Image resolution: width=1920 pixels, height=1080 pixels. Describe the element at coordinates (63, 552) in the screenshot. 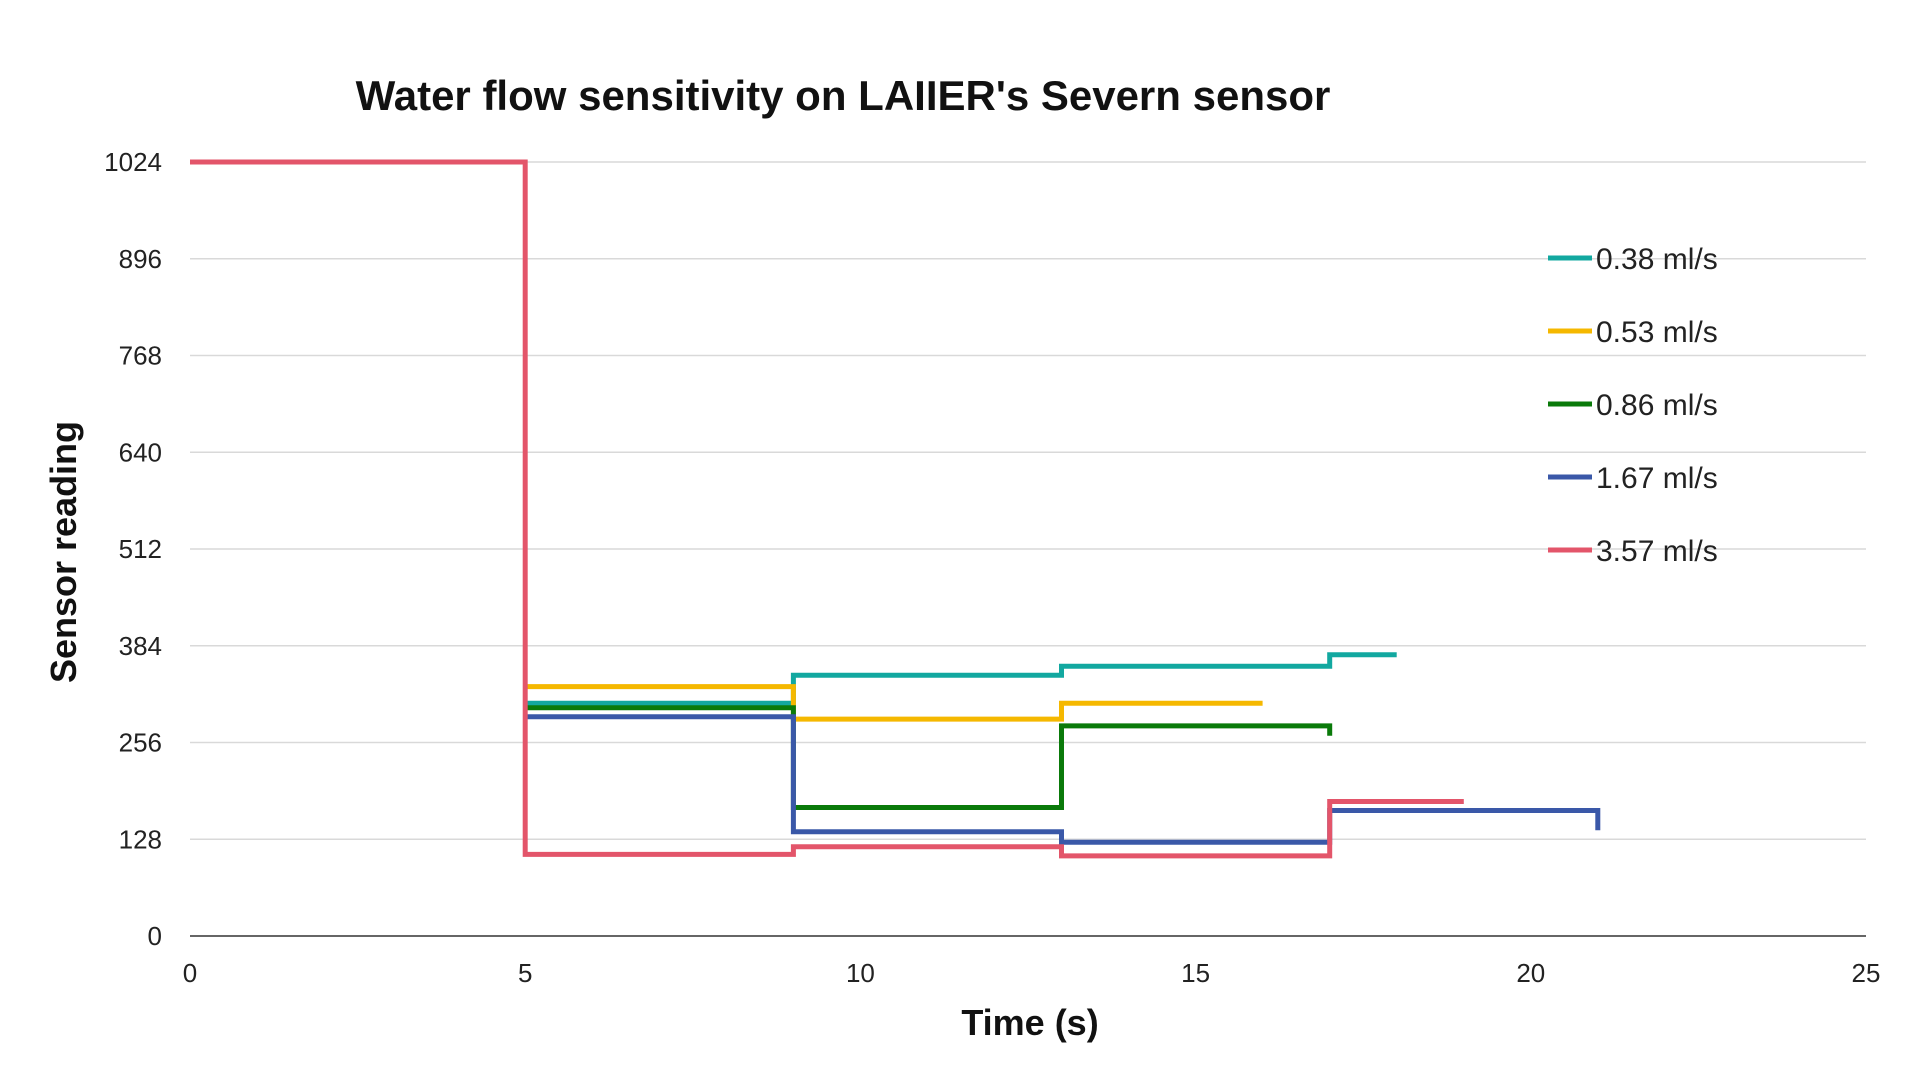

I see `y-axis-title: Sensor reading` at that location.